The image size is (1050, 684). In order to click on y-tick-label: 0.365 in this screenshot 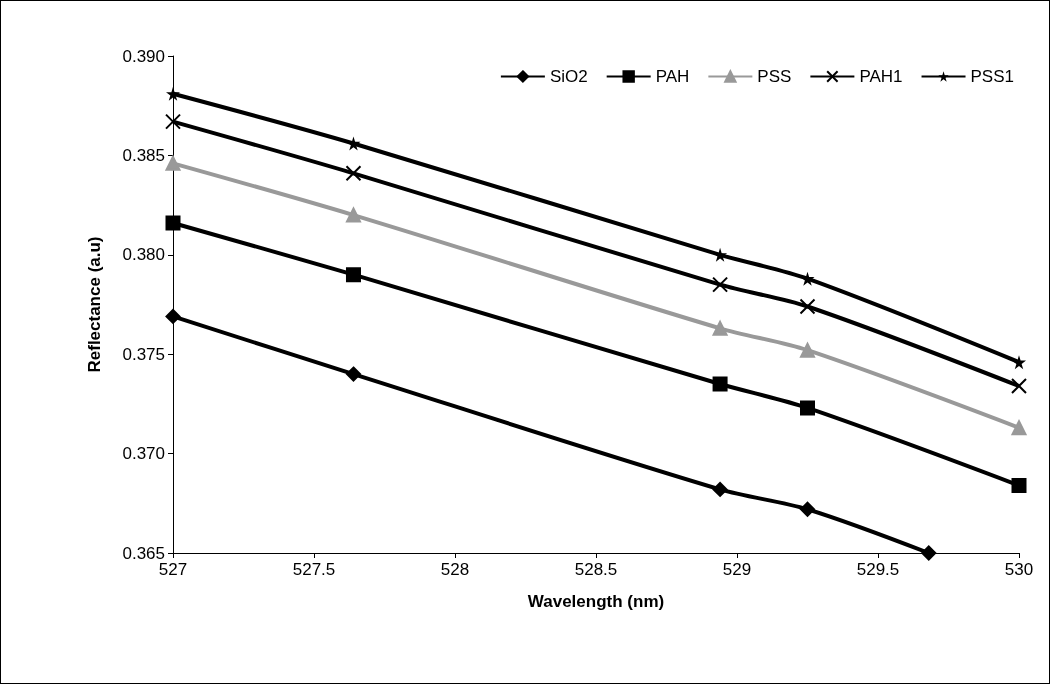, I will do `click(143, 553)`.